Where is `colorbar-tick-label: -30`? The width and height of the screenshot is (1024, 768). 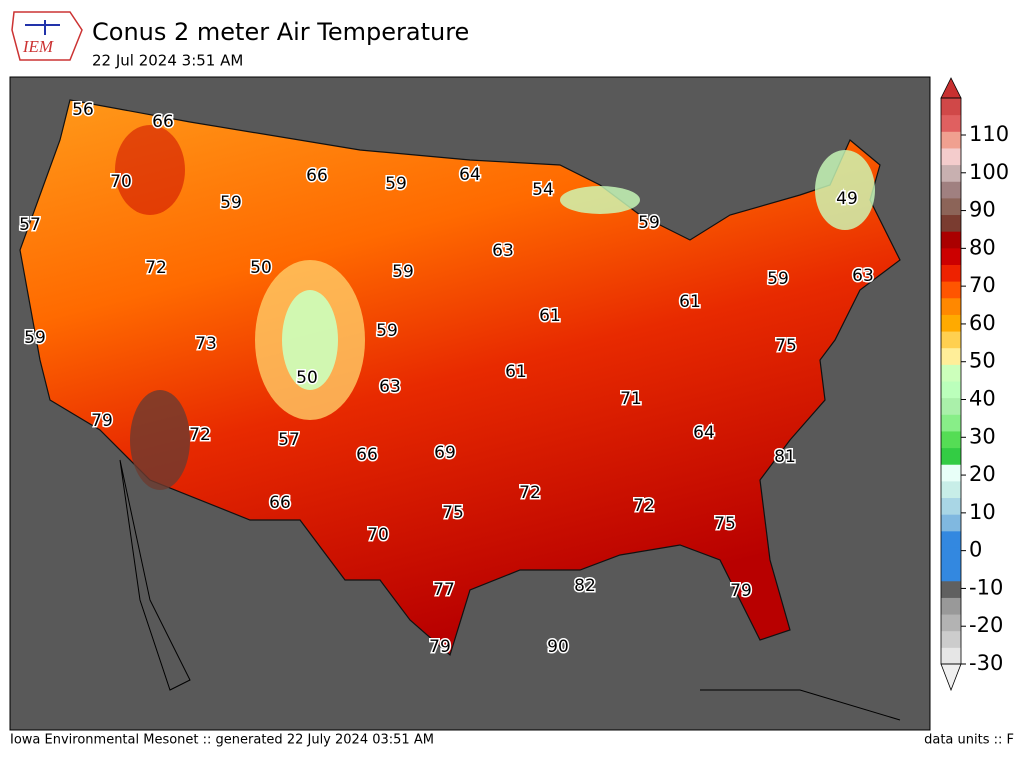 colorbar-tick-label: -30 is located at coordinates (986, 663).